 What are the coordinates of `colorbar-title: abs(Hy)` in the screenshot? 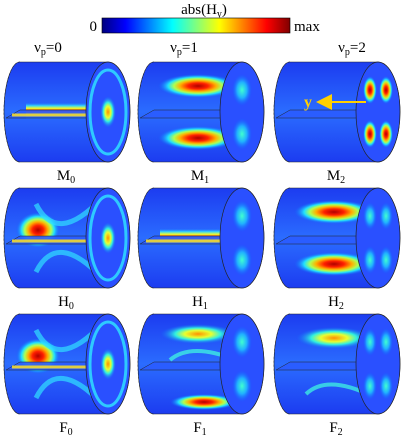 It's located at (204, 11).